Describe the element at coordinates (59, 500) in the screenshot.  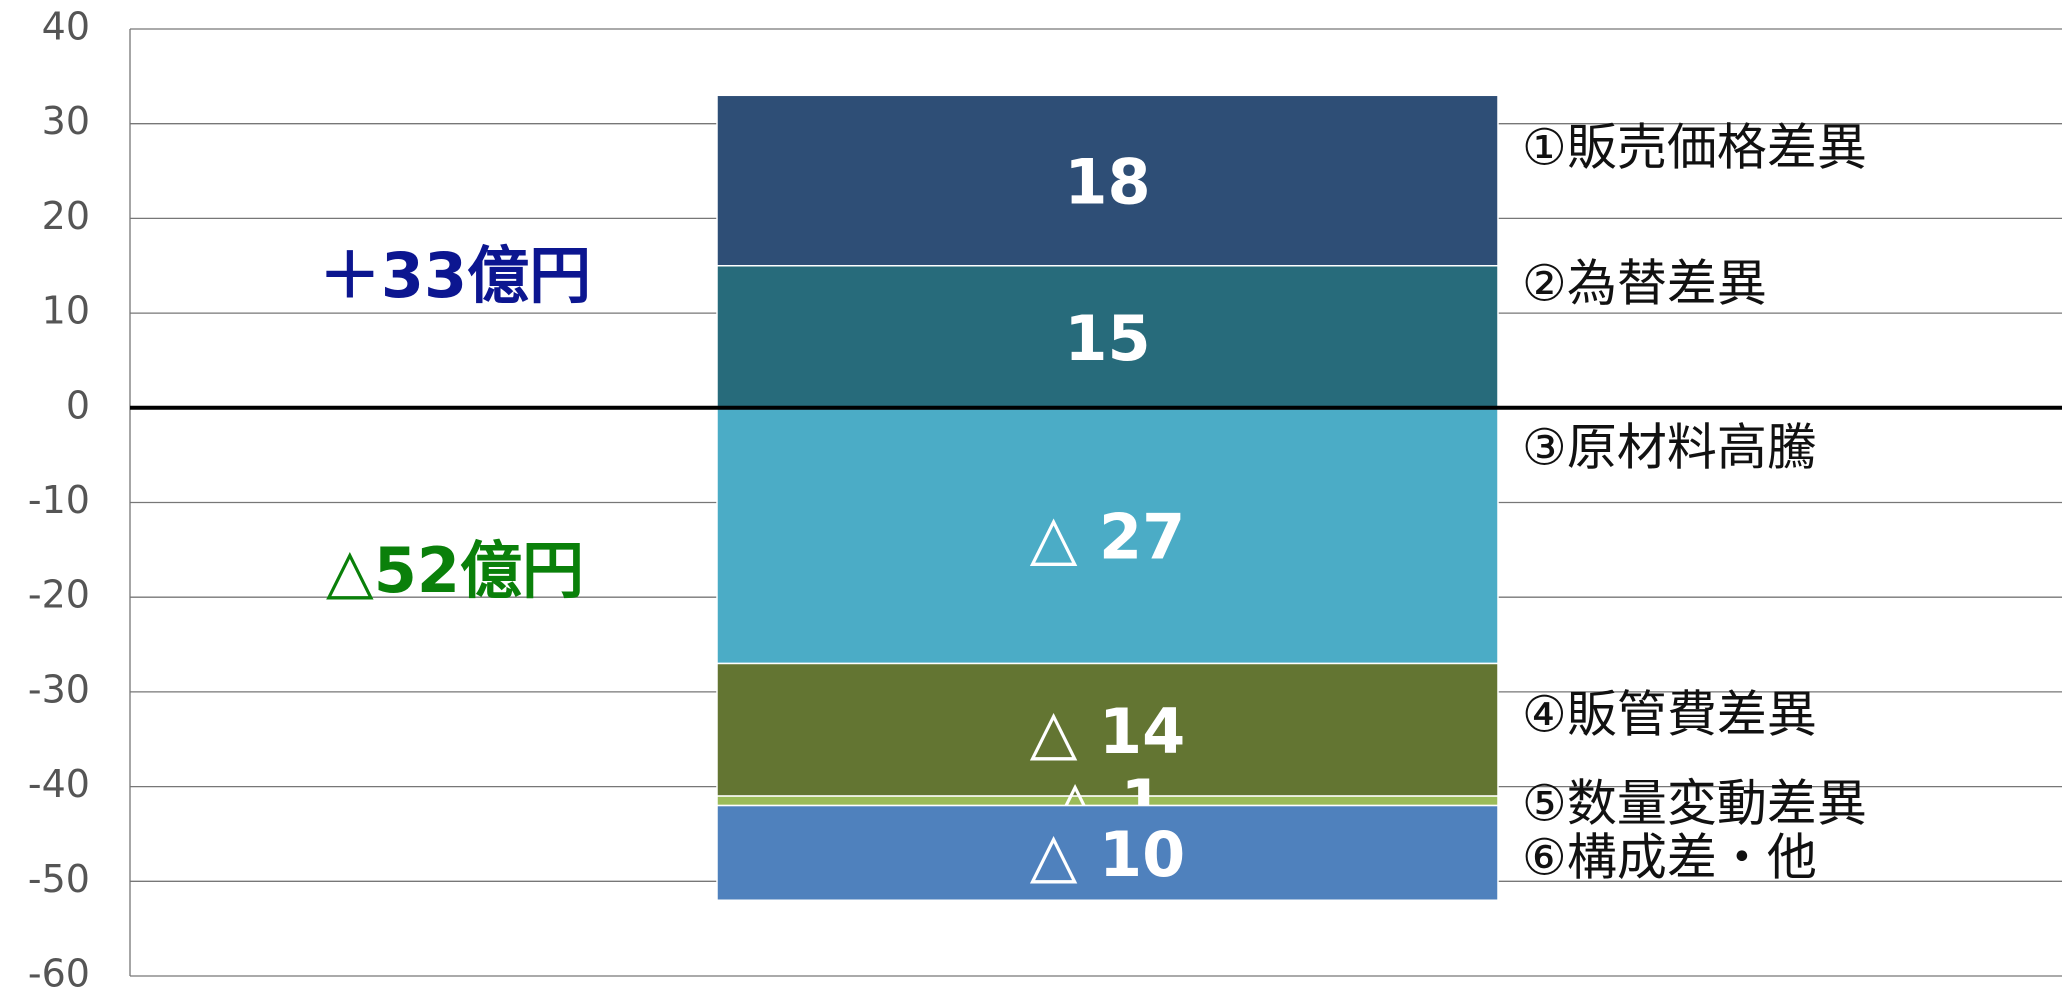
I see `y-tick-label: -10` at that location.